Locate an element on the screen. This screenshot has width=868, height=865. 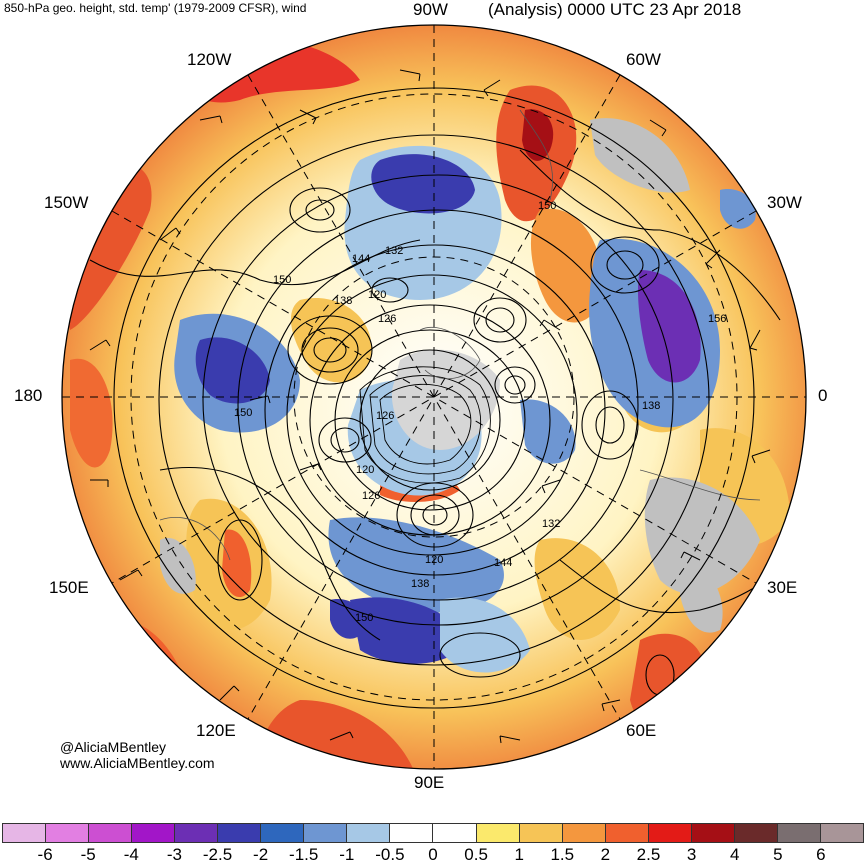
longitude-label: 120E is located at coordinates (216, 730).